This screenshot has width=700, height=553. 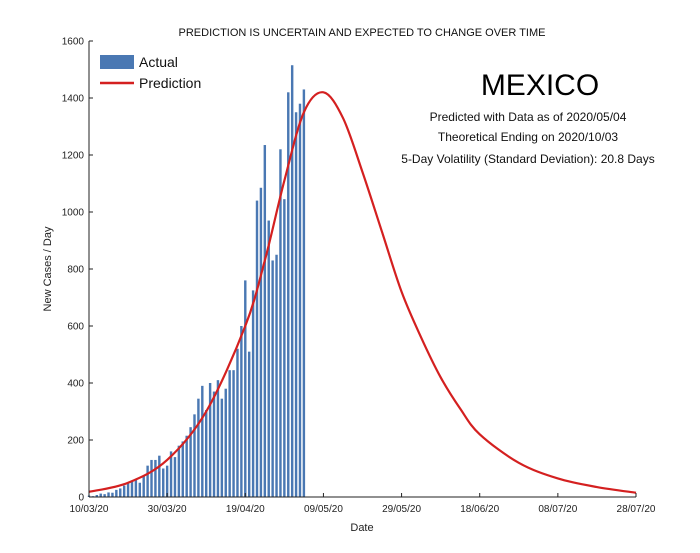 What do you see at coordinates (167, 509) in the screenshot?
I see `x-tick-label: 30/03/20` at bounding box center [167, 509].